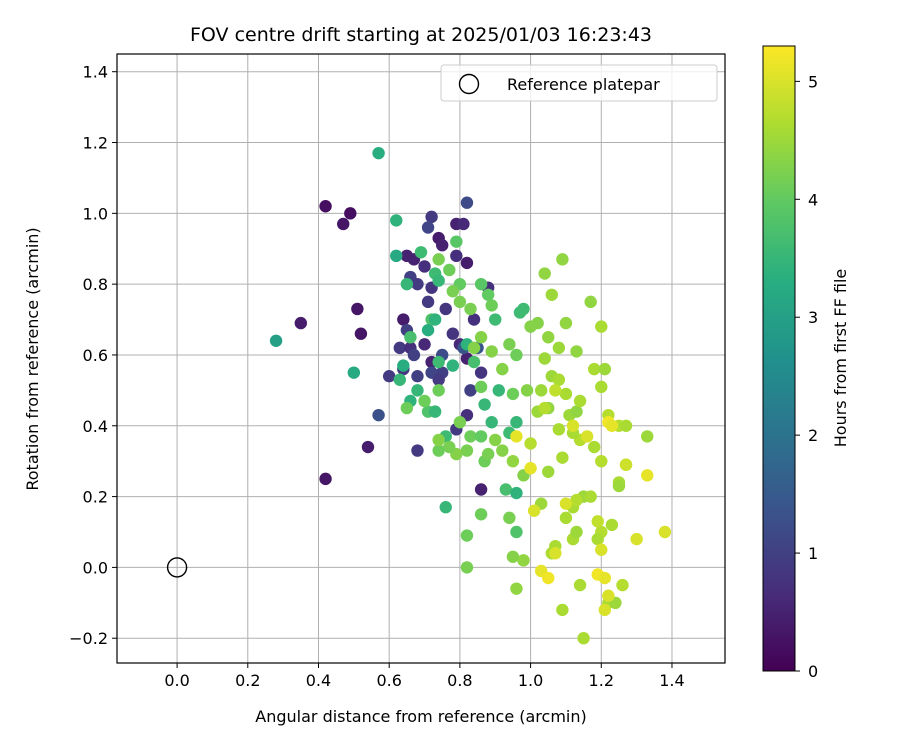  What do you see at coordinates (88, 638) in the screenshot?
I see `y-tick-label: −0.2` at bounding box center [88, 638].